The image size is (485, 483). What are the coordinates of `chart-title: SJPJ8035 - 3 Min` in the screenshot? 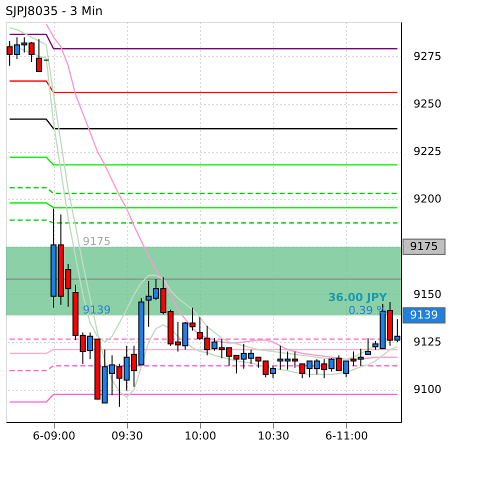 It's located at (54, 11).